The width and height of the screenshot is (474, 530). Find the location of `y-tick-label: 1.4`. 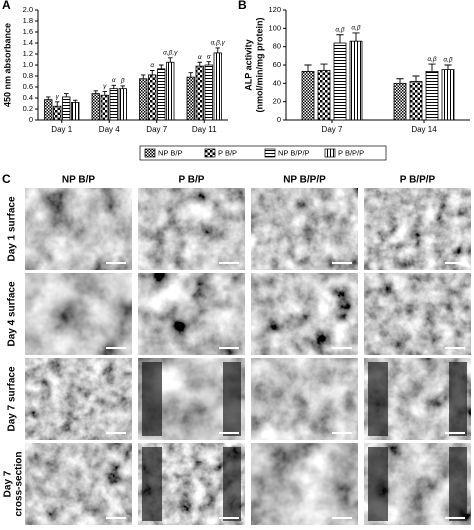

y-tick-label: 1.4 is located at coordinates (28, 42).